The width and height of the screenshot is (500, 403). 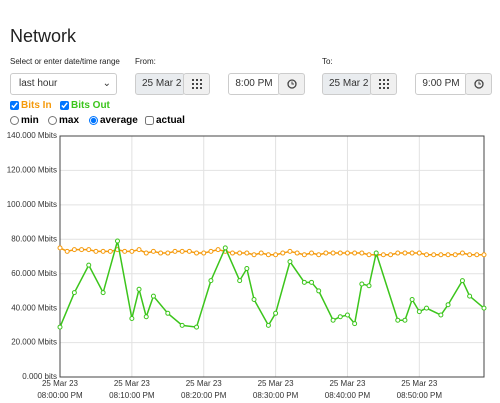 What do you see at coordinates (38, 83) in the screenshot?
I see `range-value: last hour` at bounding box center [38, 83].